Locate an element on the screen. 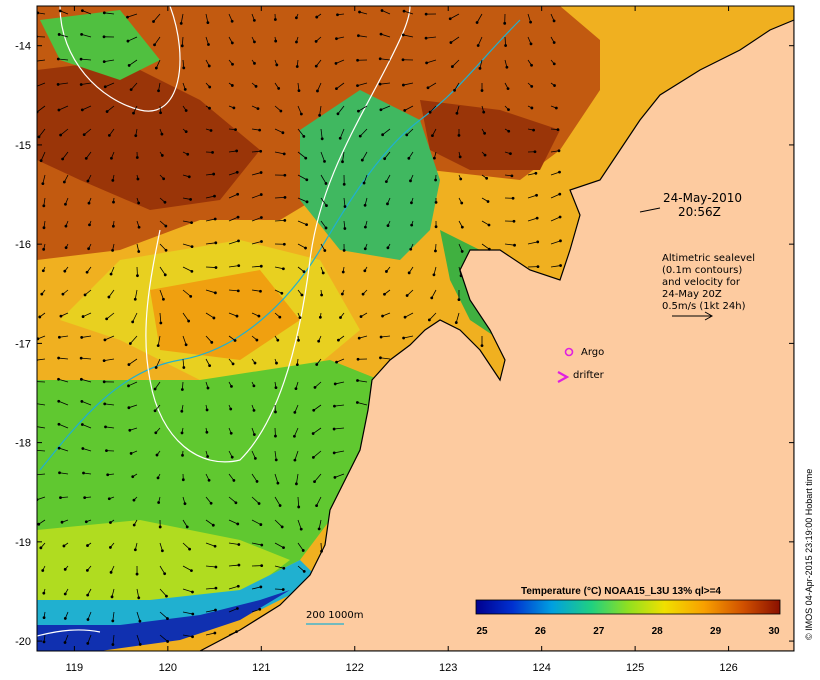  colorbar-tick-label: 30 is located at coordinates (774, 631).